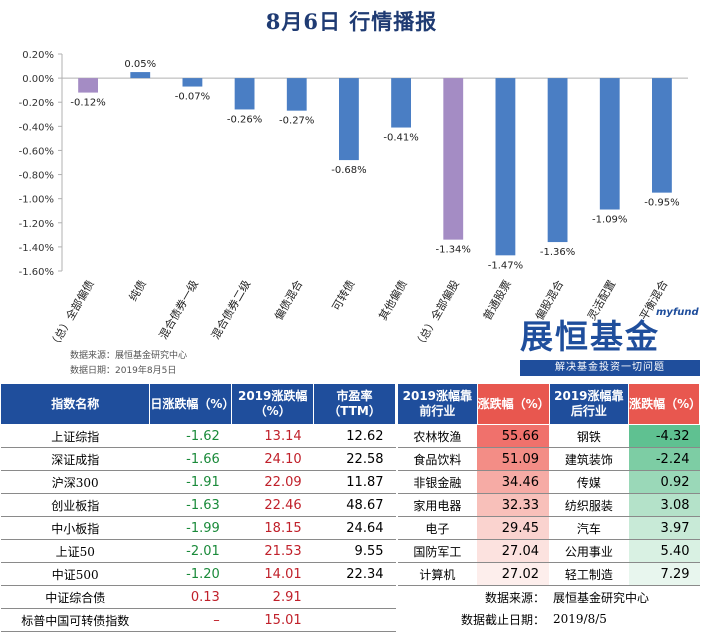 The width and height of the screenshot is (703, 632). What do you see at coordinates (273, 404) in the screenshot?
I see `header-ytd-change: 2019涨跌幅（%）` at bounding box center [273, 404].